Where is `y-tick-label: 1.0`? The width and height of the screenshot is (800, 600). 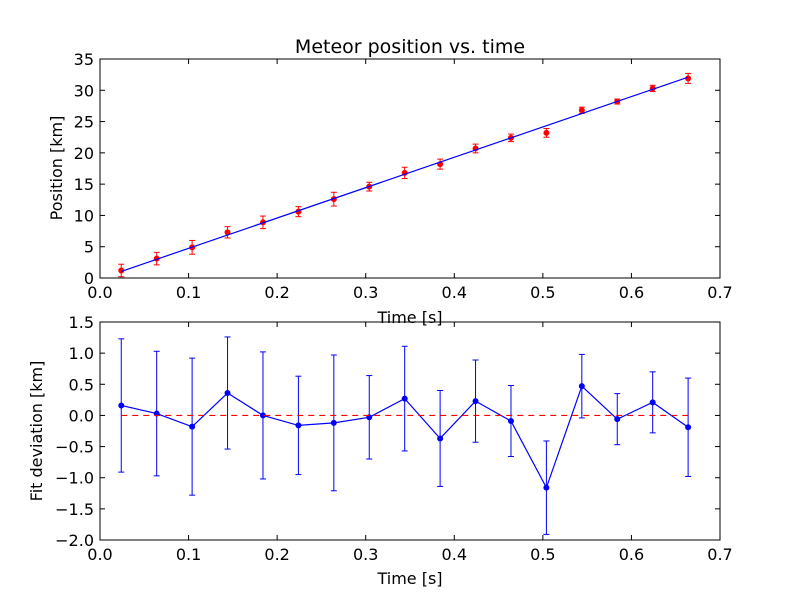 y-tick-label: 1.0 is located at coordinates (81, 353).